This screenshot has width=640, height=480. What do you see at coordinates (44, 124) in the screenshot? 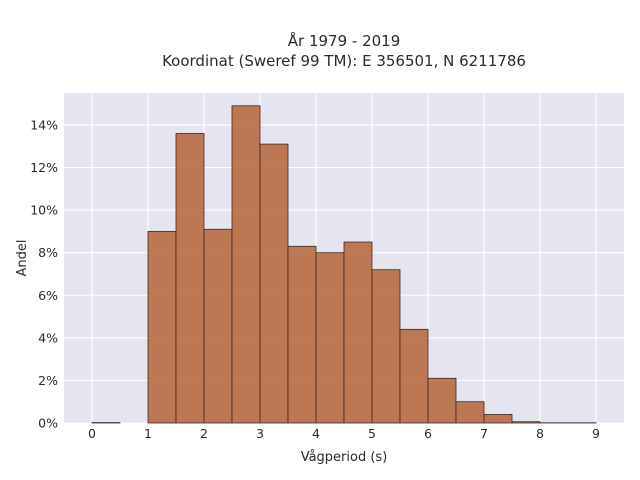
I see `y-tick-label: 14%` at bounding box center [44, 124].